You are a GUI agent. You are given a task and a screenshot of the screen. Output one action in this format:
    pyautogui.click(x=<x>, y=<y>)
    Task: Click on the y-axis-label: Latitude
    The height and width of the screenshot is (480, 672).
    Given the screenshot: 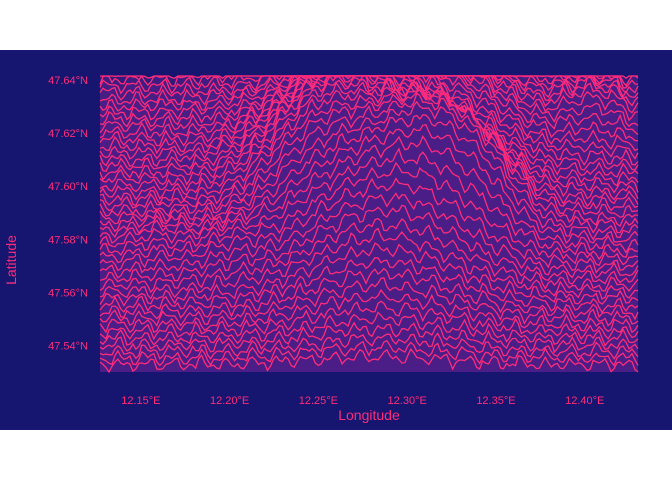 What is the action you would take?
    pyautogui.click(x=11, y=260)
    